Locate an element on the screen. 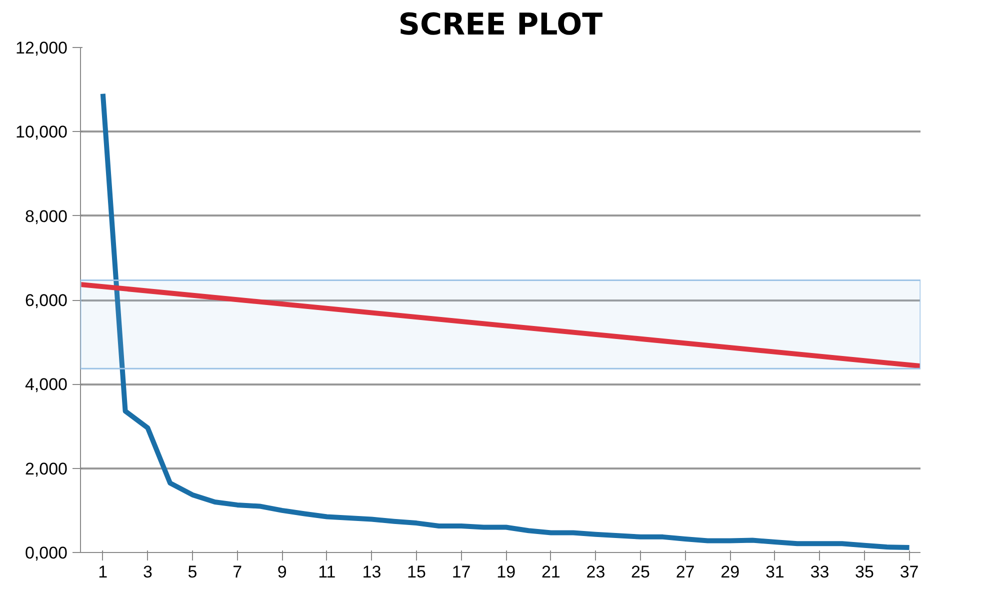  y-tick-label: 6,000 is located at coordinates (46, 300).